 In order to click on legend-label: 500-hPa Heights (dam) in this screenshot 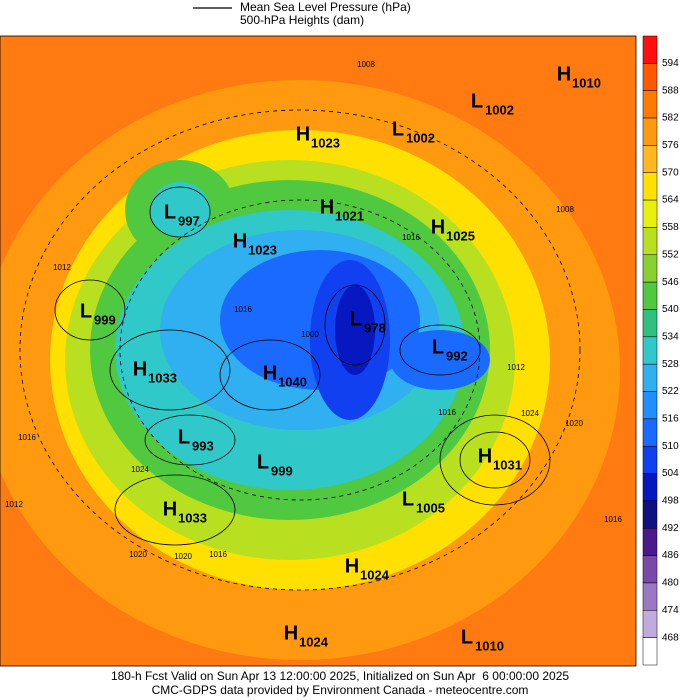, I will do `click(302, 20)`.